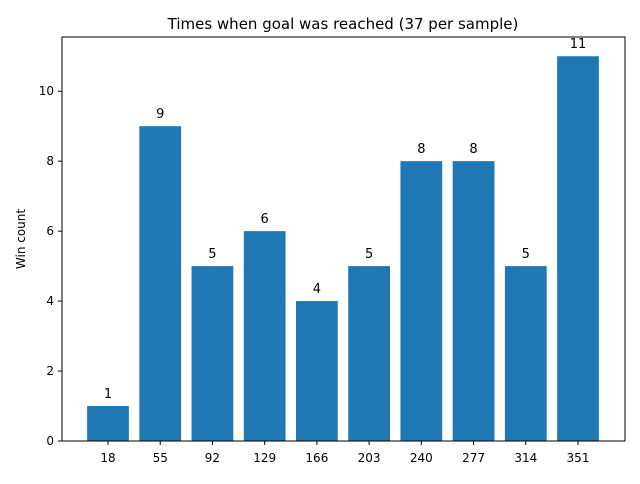  I want to click on y-tick-label-6: 6, so click(50, 231).